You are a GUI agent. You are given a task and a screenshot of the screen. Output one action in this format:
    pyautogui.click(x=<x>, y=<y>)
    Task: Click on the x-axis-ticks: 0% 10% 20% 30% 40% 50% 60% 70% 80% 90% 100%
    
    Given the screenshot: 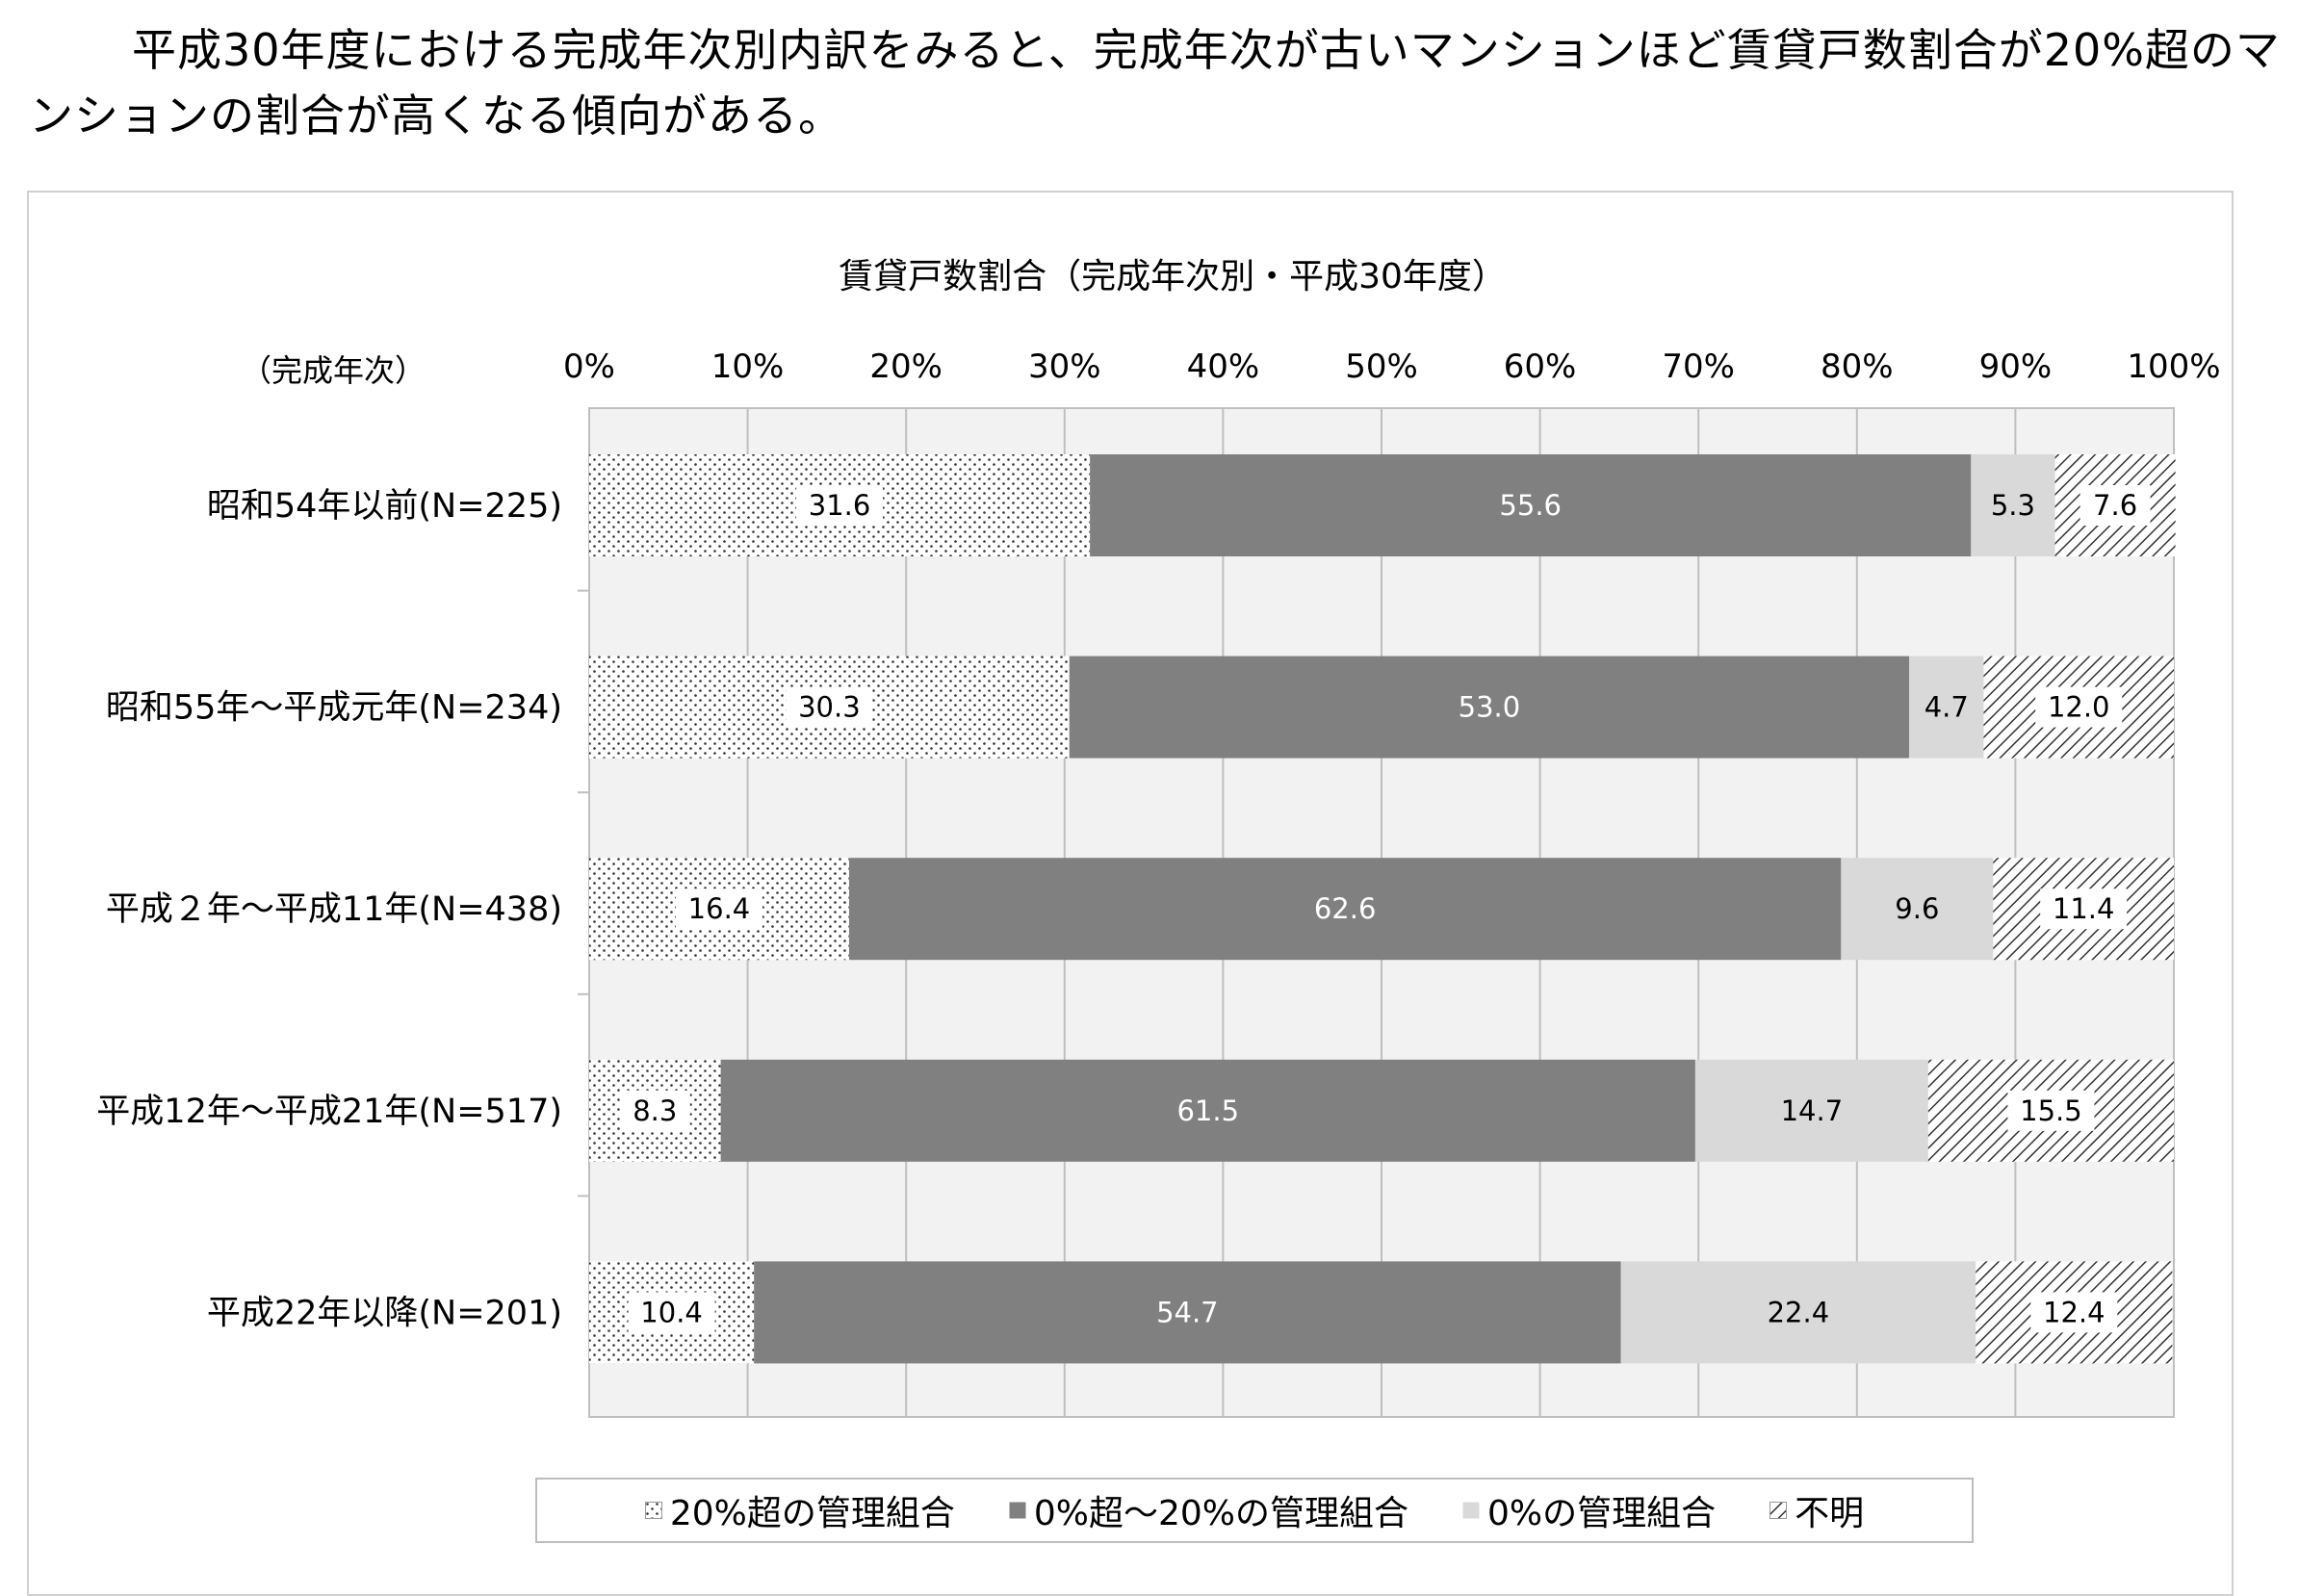 What is the action you would take?
    pyautogui.click(x=1392, y=367)
    